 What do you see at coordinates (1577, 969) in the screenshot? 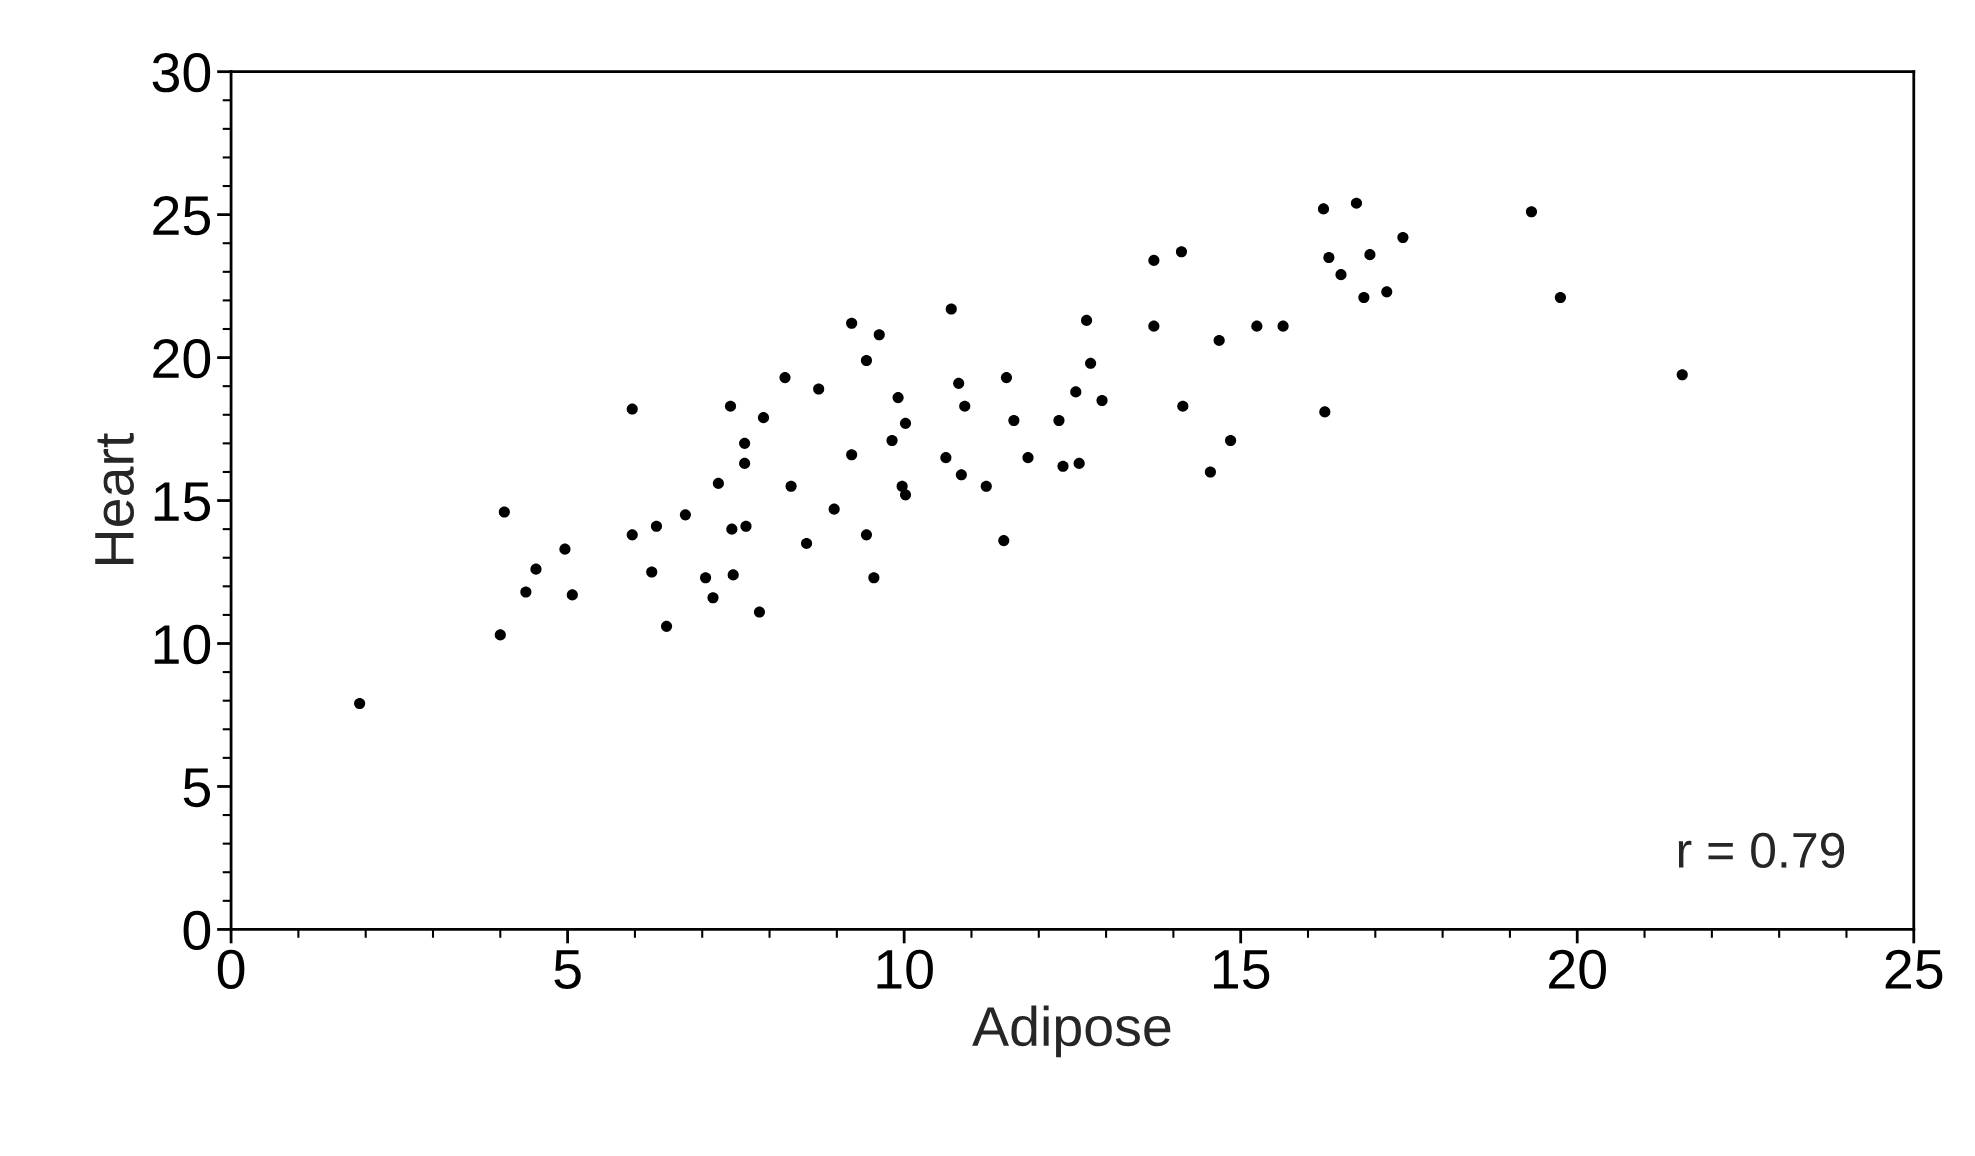
I see `x-tick-label: 20` at bounding box center [1577, 969].